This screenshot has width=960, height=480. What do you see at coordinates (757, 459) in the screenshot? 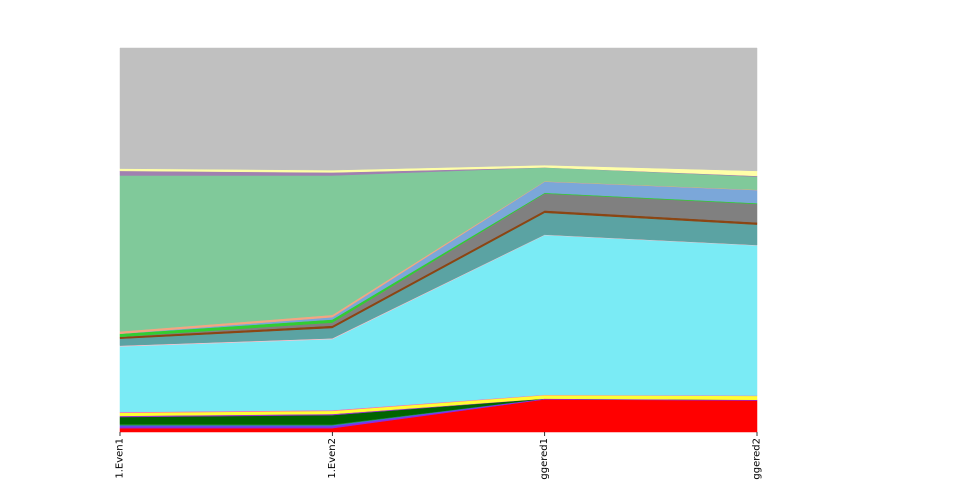
I see `x-tick-label: ggered2` at bounding box center [757, 459].